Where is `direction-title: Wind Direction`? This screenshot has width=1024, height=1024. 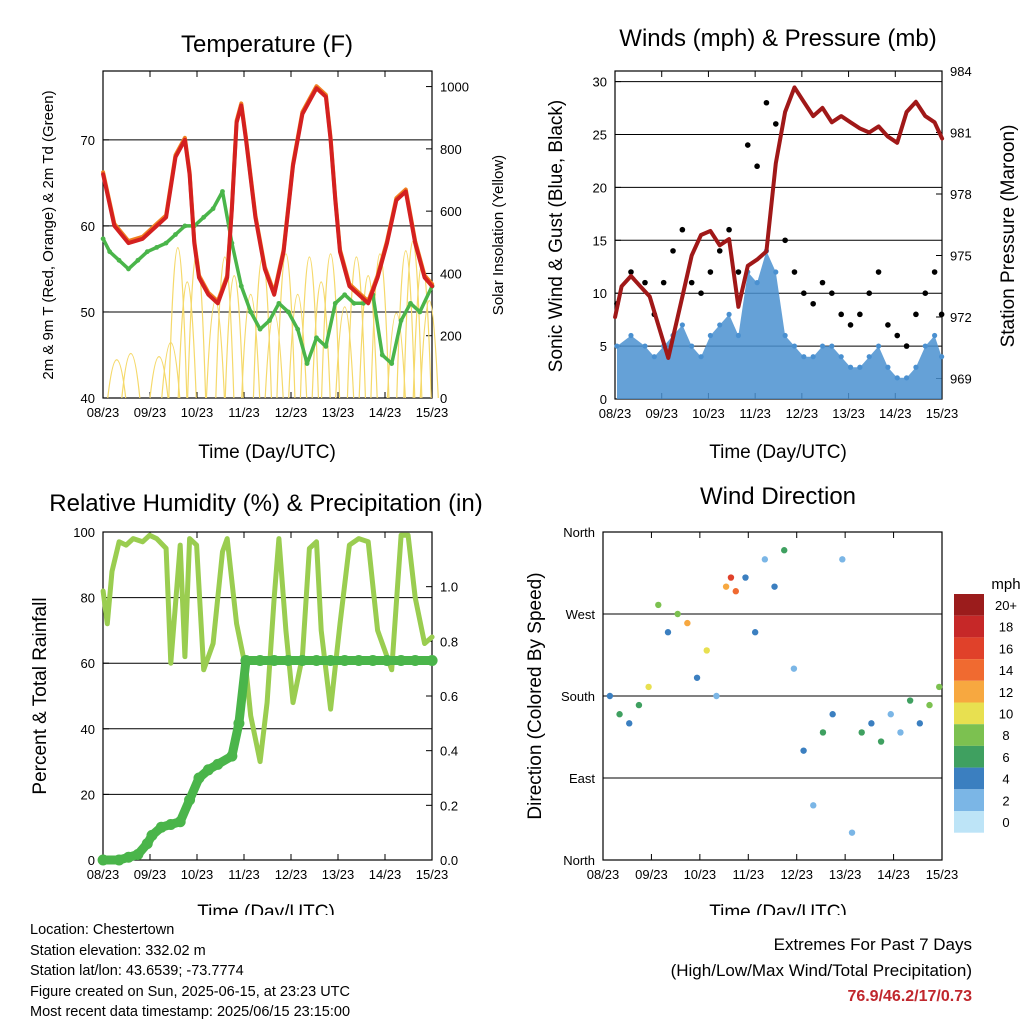
direction-title: Wind Direction is located at coordinates (778, 496).